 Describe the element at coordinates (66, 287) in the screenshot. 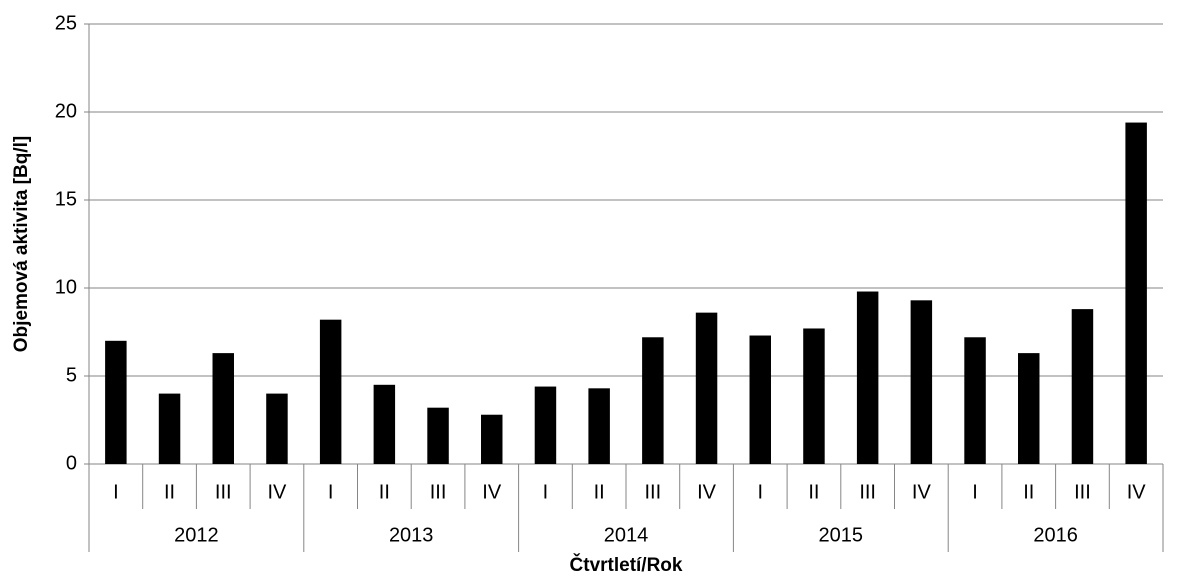

I see `y-tick-label: 10` at that location.